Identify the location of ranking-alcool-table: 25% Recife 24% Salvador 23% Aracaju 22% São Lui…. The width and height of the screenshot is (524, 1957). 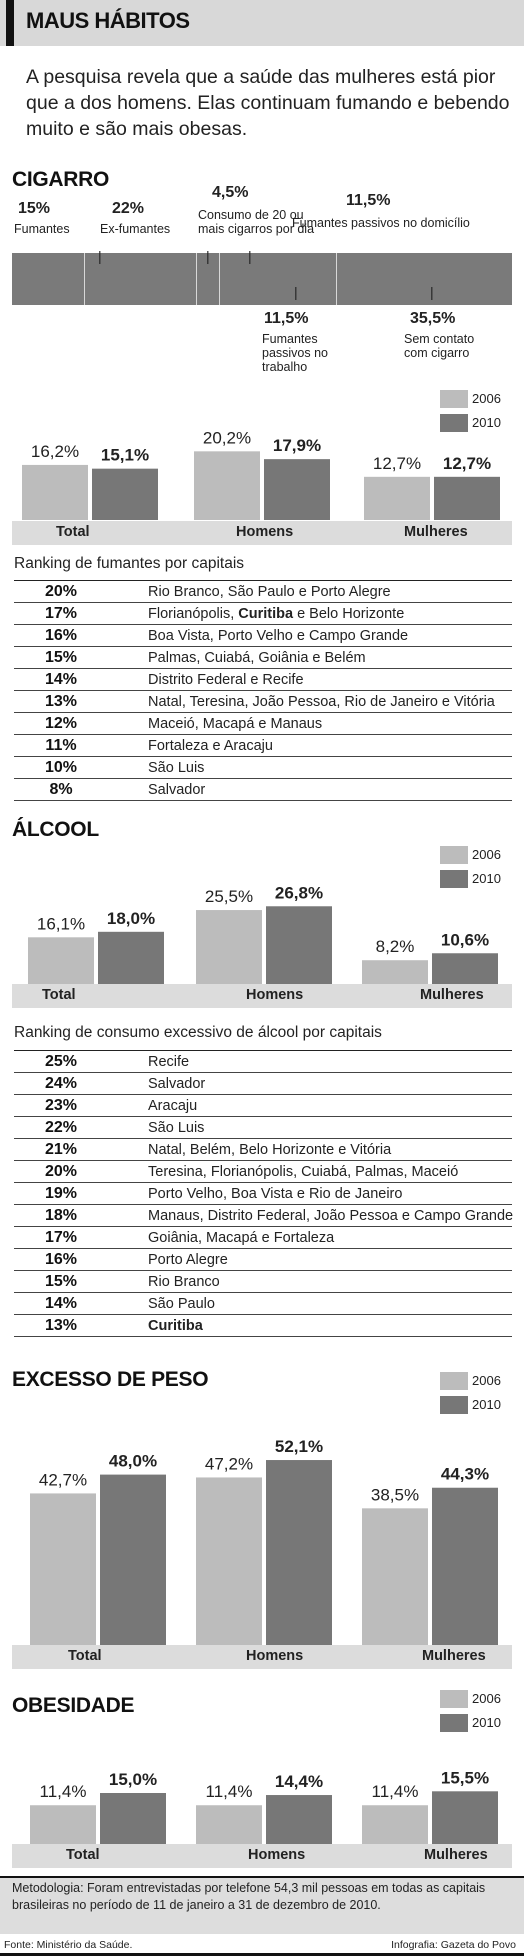
(263, 1193).